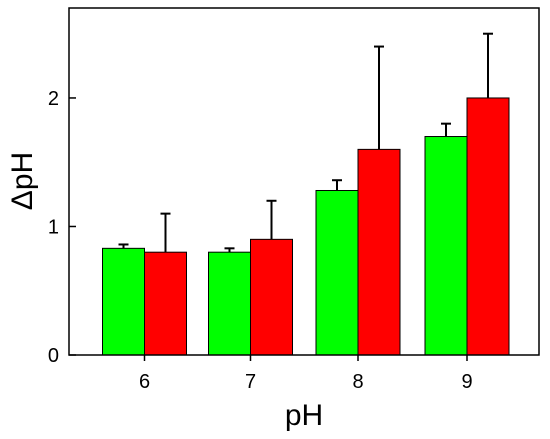 This screenshot has width=550, height=439. Describe the element at coordinates (304, 415) in the screenshot. I see `x-axis-label: pH` at that location.